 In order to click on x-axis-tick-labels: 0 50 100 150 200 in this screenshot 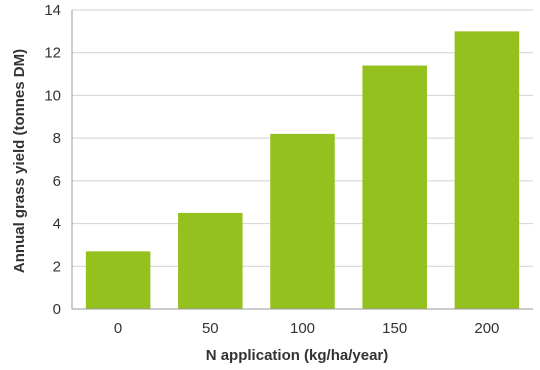, I will do `click(306, 328)`.